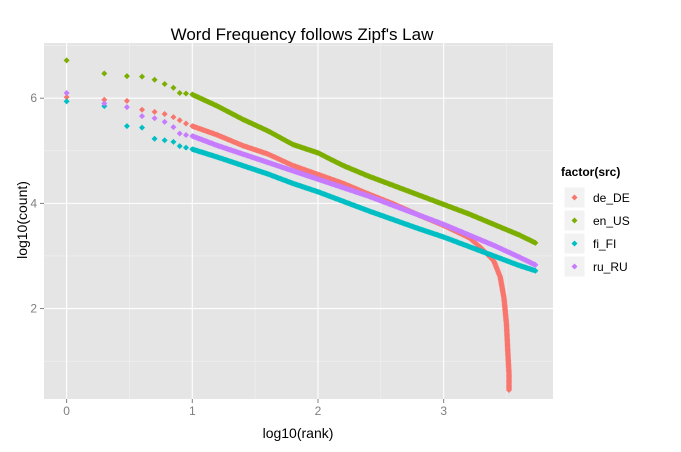 This screenshot has height=452, width=681. I want to click on y-axis-ticks: 2 4 6, so click(37, 203).